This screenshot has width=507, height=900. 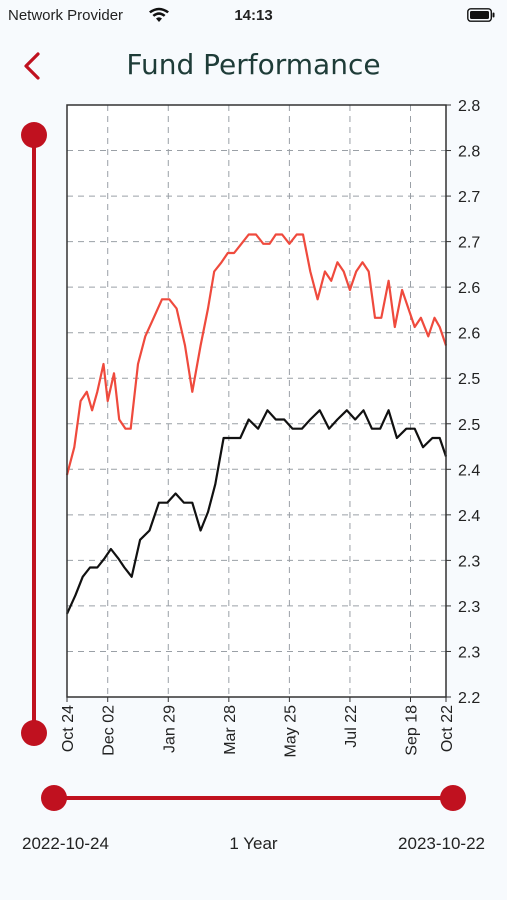 I want to click on page-title: Fund Performance, so click(x=253, y=64).